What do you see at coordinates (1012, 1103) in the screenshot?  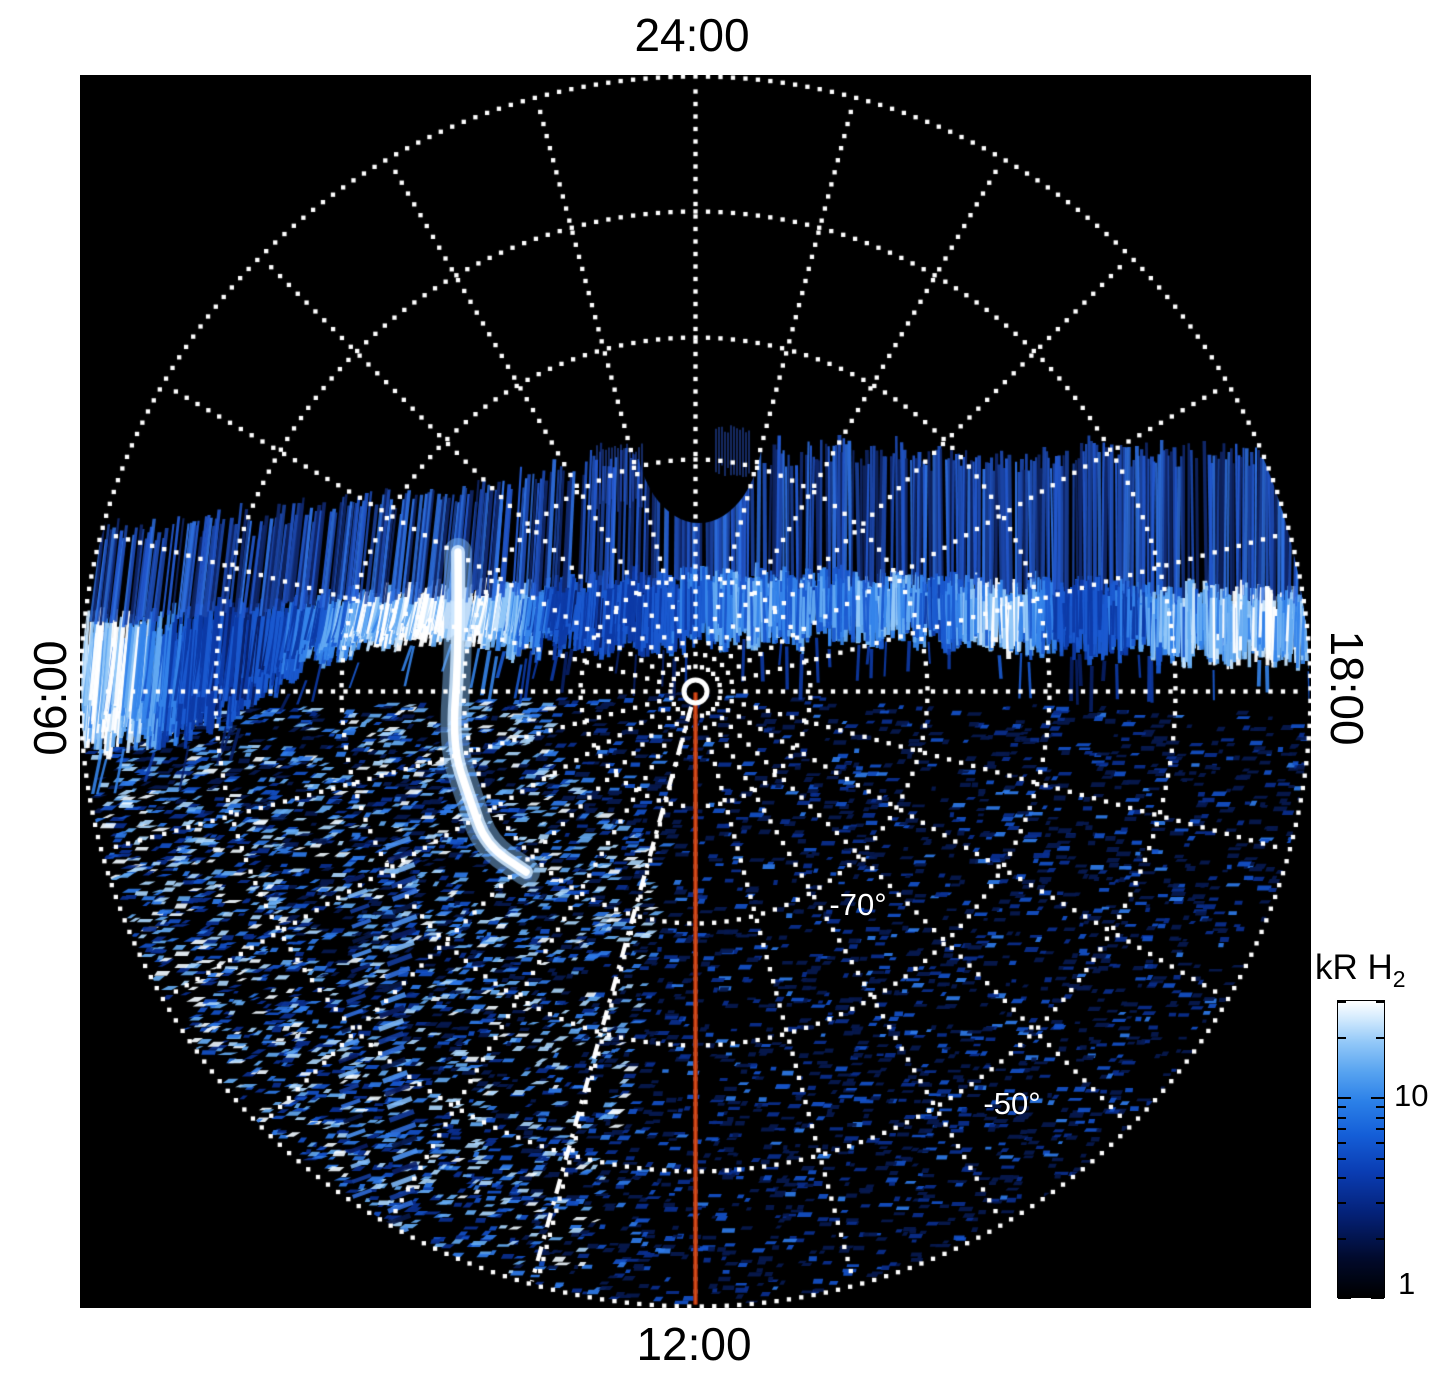 I see `latitude-ring-label-50: -50°` at bounding box center [1012, 1103].